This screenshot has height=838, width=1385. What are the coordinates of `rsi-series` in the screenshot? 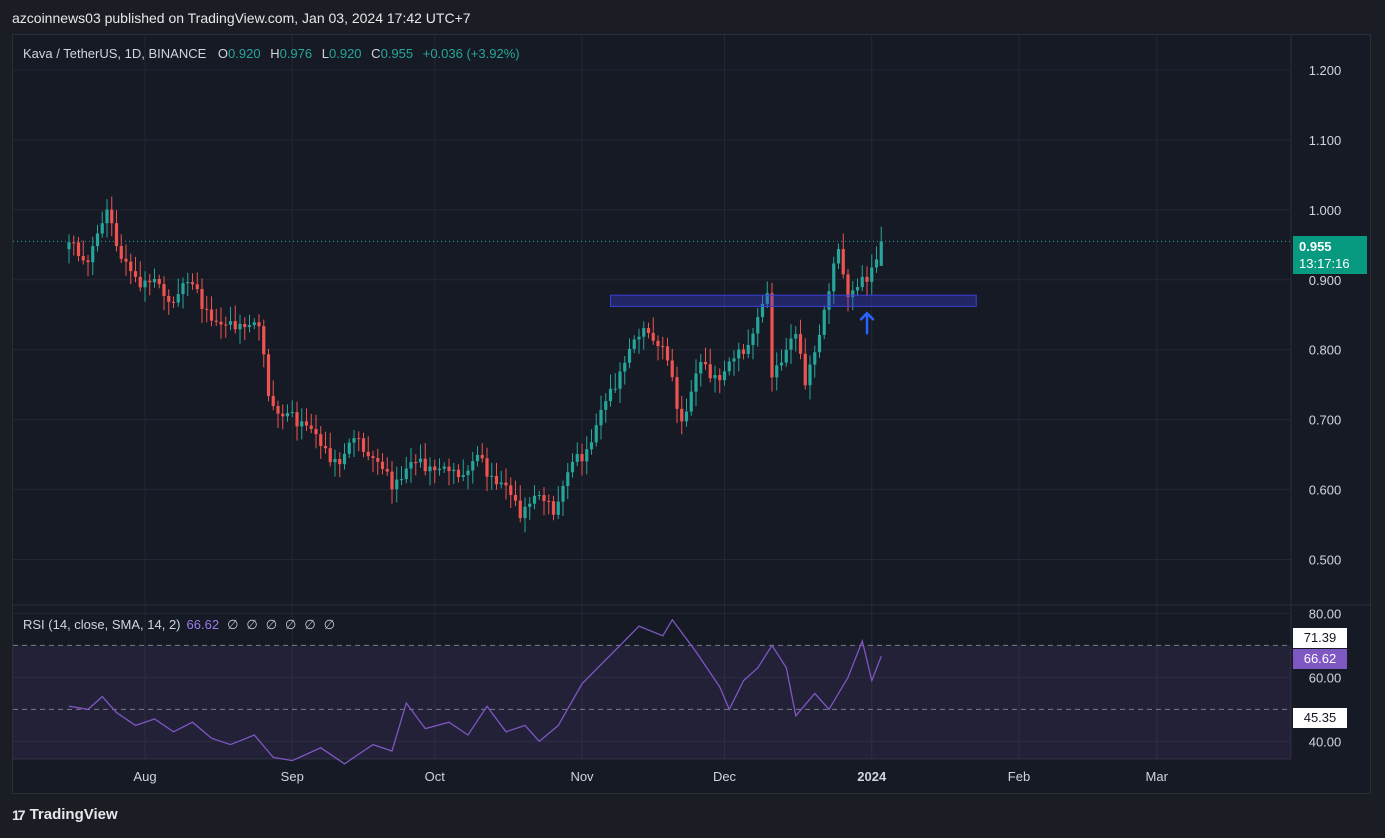 It's located at (475, 691).